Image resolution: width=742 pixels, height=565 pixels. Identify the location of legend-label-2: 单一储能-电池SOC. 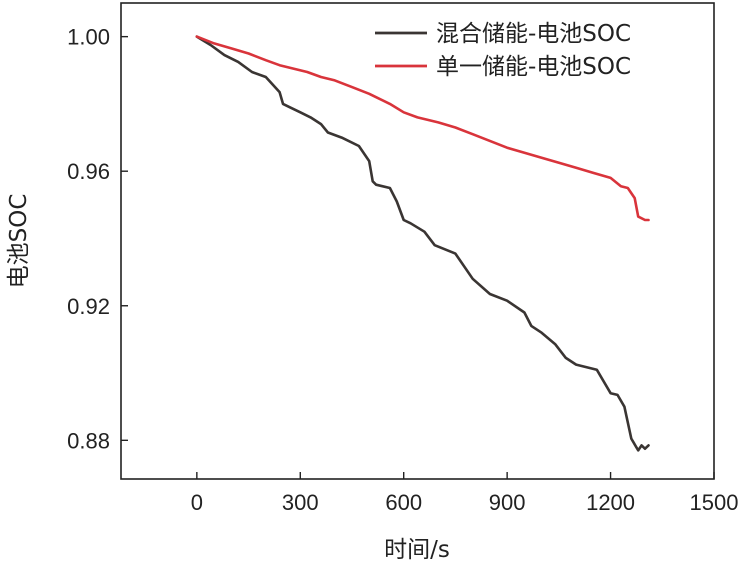
(533, 67).